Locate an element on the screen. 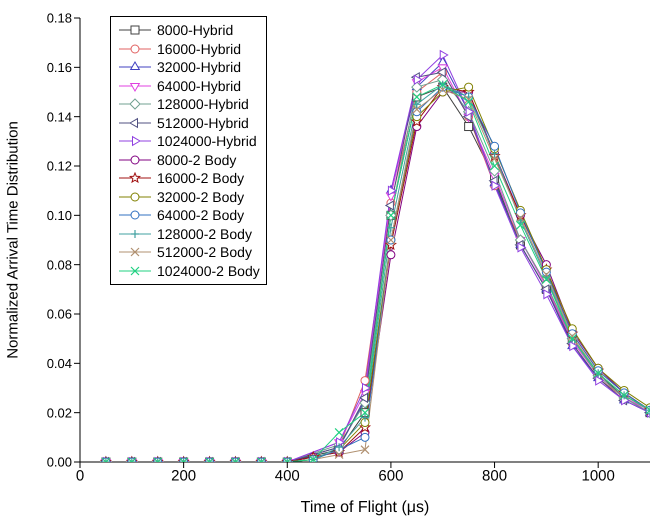  y-tick-label: 0.00 is located at coordinates (59, 462).